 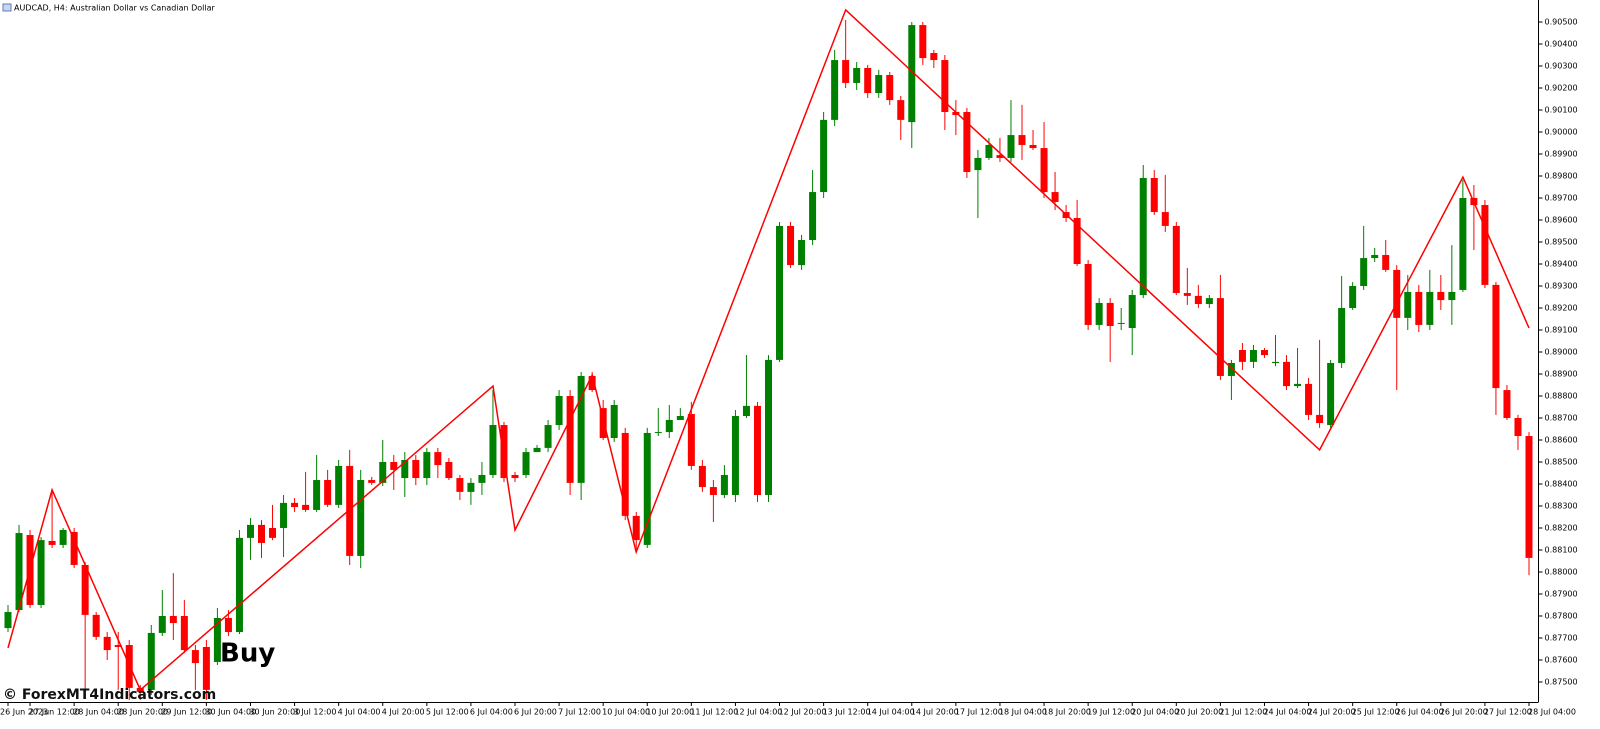 What do you see at coordinates (1332, 712) in the screenshot?
I see `x-tick-label: 24 Jul 20:00` at bounding box center [1332, 712].